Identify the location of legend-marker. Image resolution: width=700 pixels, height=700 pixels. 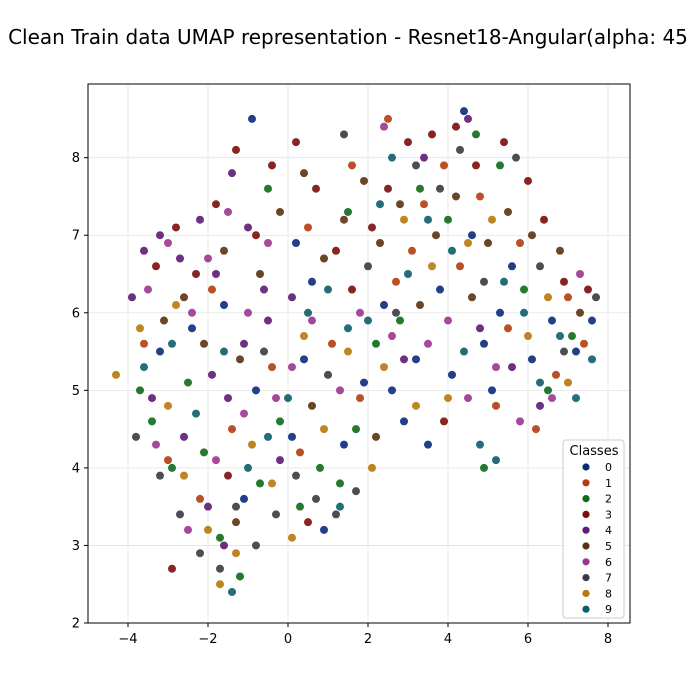
(586, 593).